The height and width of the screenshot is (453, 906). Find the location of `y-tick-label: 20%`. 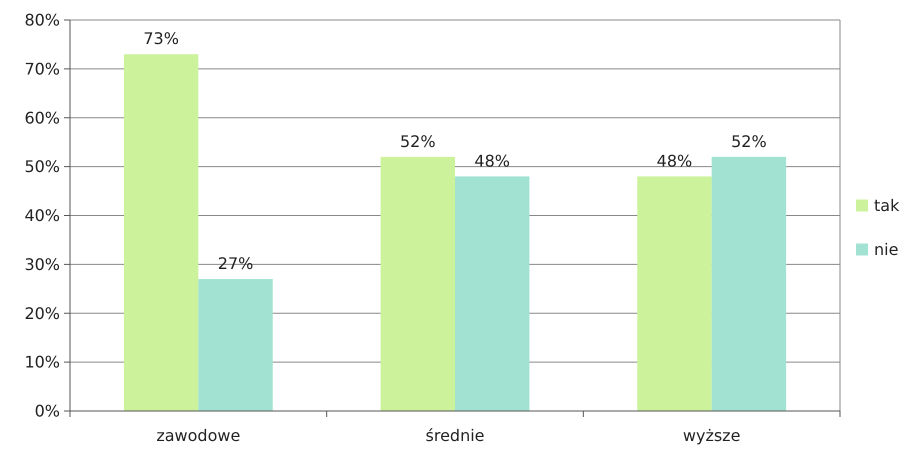

y-tick-label: 20% is located at coordinates (42, 313).